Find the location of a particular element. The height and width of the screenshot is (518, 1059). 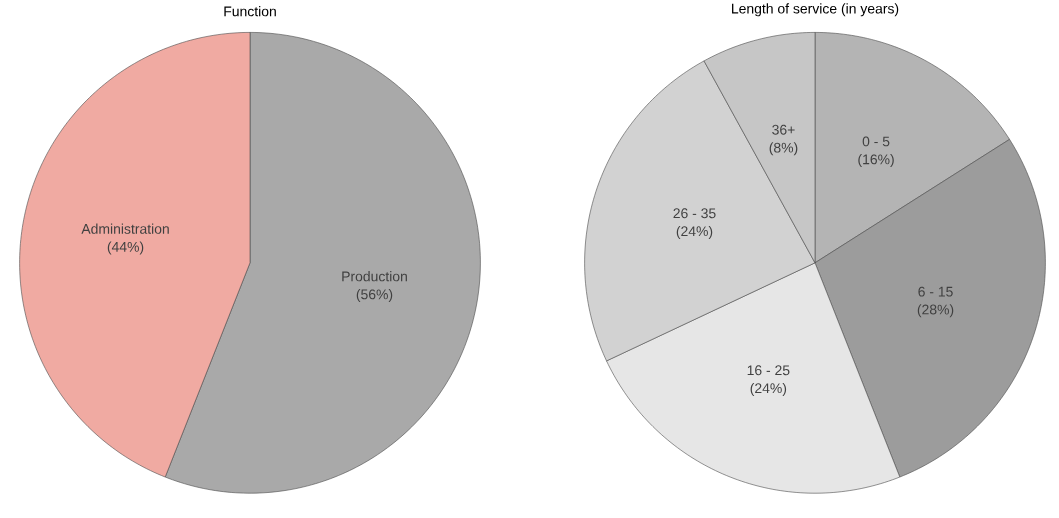

slice-label: 26 - 35 is located at coordinates (694, 213).